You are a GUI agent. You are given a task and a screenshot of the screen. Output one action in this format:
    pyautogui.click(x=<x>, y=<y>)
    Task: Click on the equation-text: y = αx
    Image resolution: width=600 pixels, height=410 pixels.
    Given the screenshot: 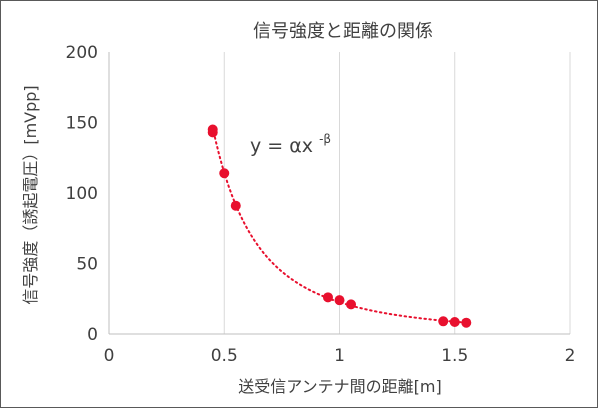 What is the action you would take?
    pyautogui.click(x=281, y=146)
    